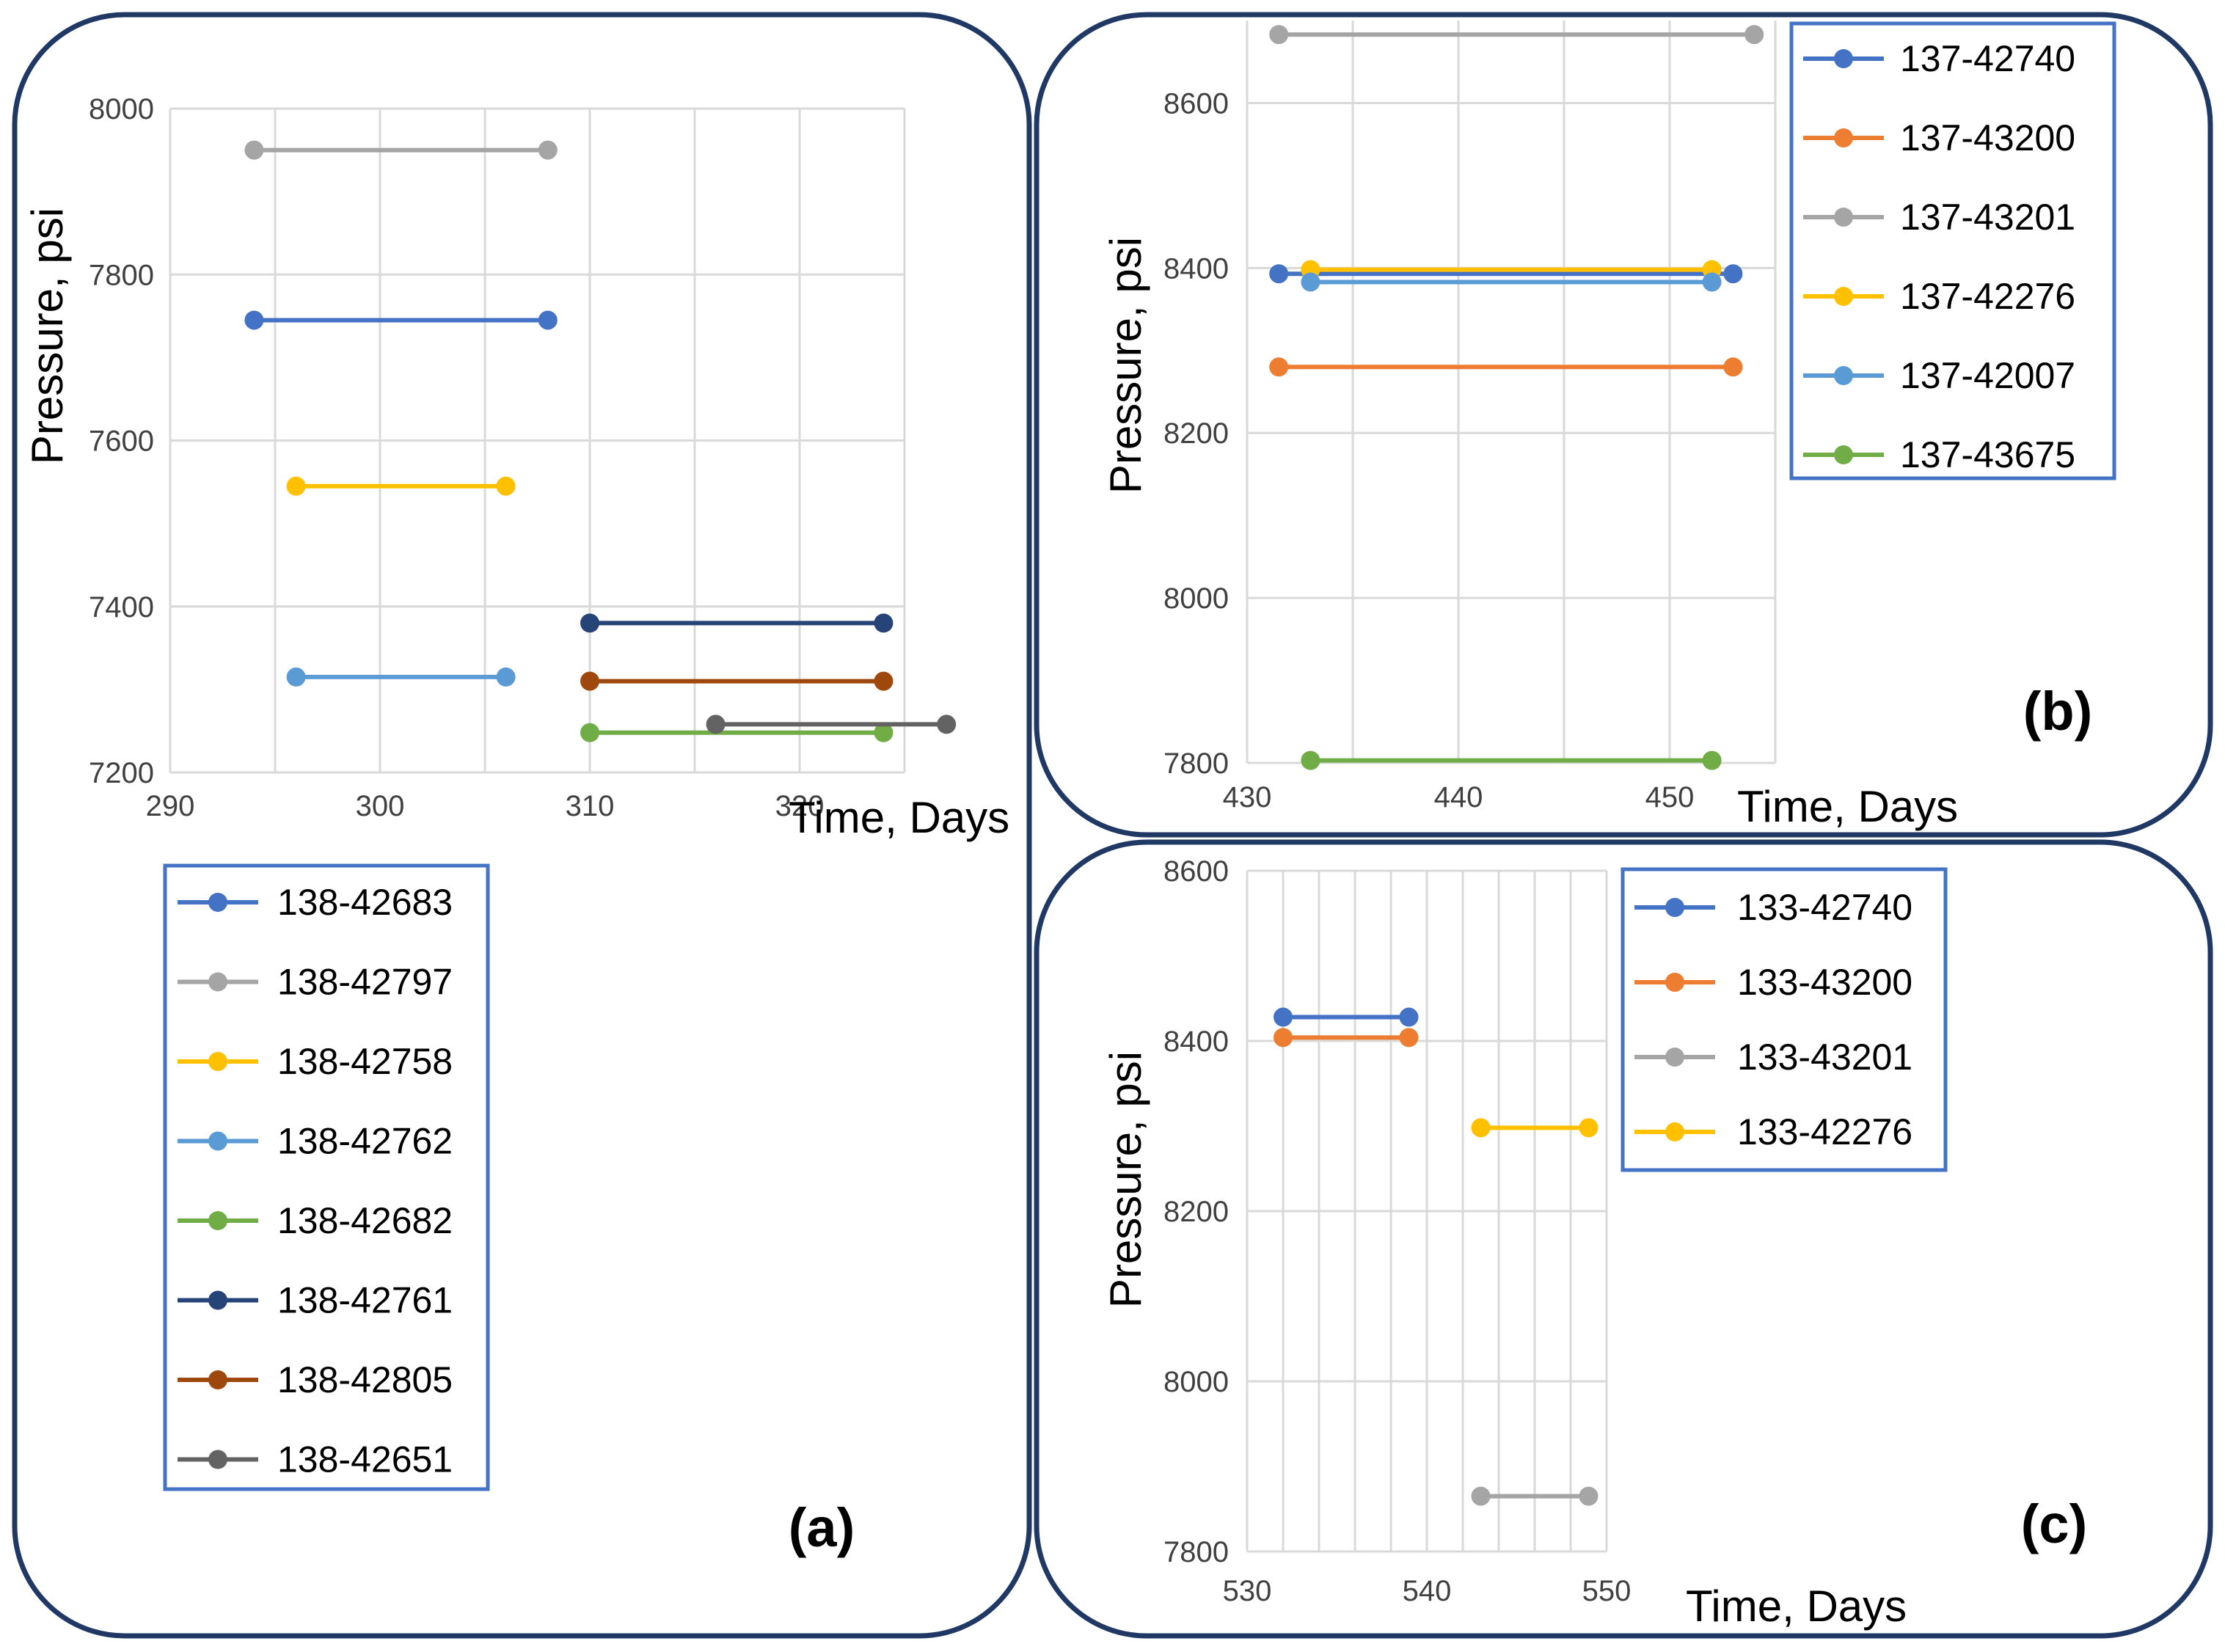  What do you see at coordinates (1196, 103) in the screenshot?
I see `y-tick-label: 8600` at bounding box center [1196, 103].